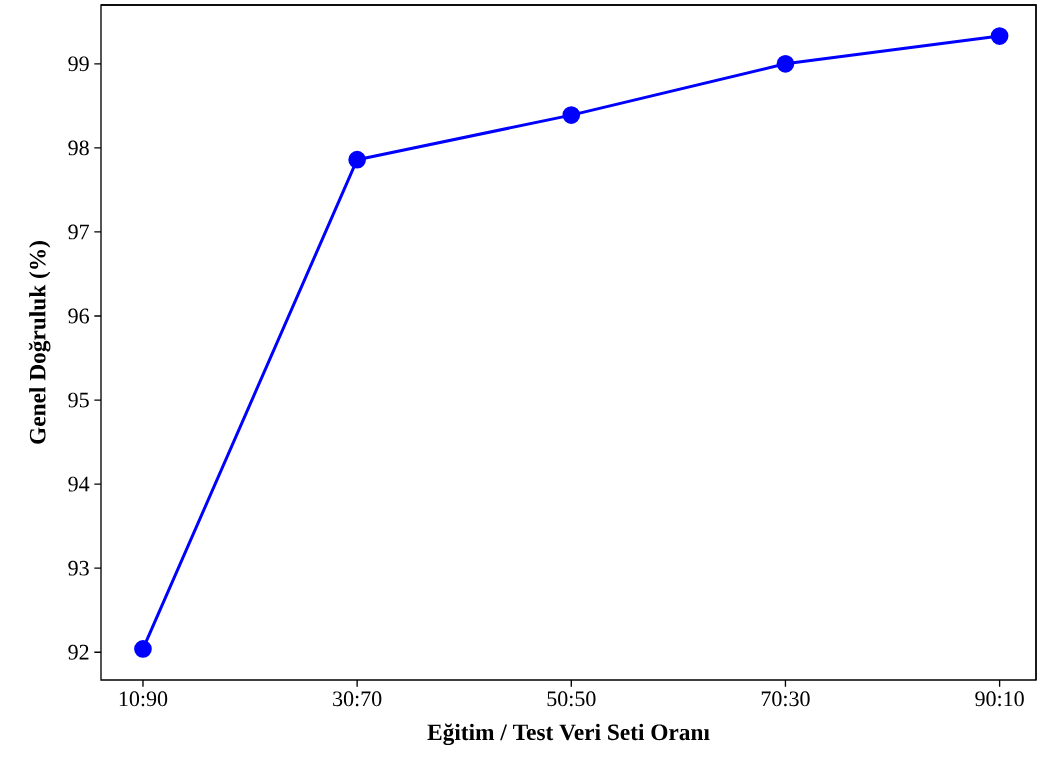 Image resolution: width=1038 pixels, height=771 pixels. Describe the element at coordinates (568, 734) in the screenshot. I see `x-axis-title: Eğitim / Test Veri Seti Oranı` at that location.